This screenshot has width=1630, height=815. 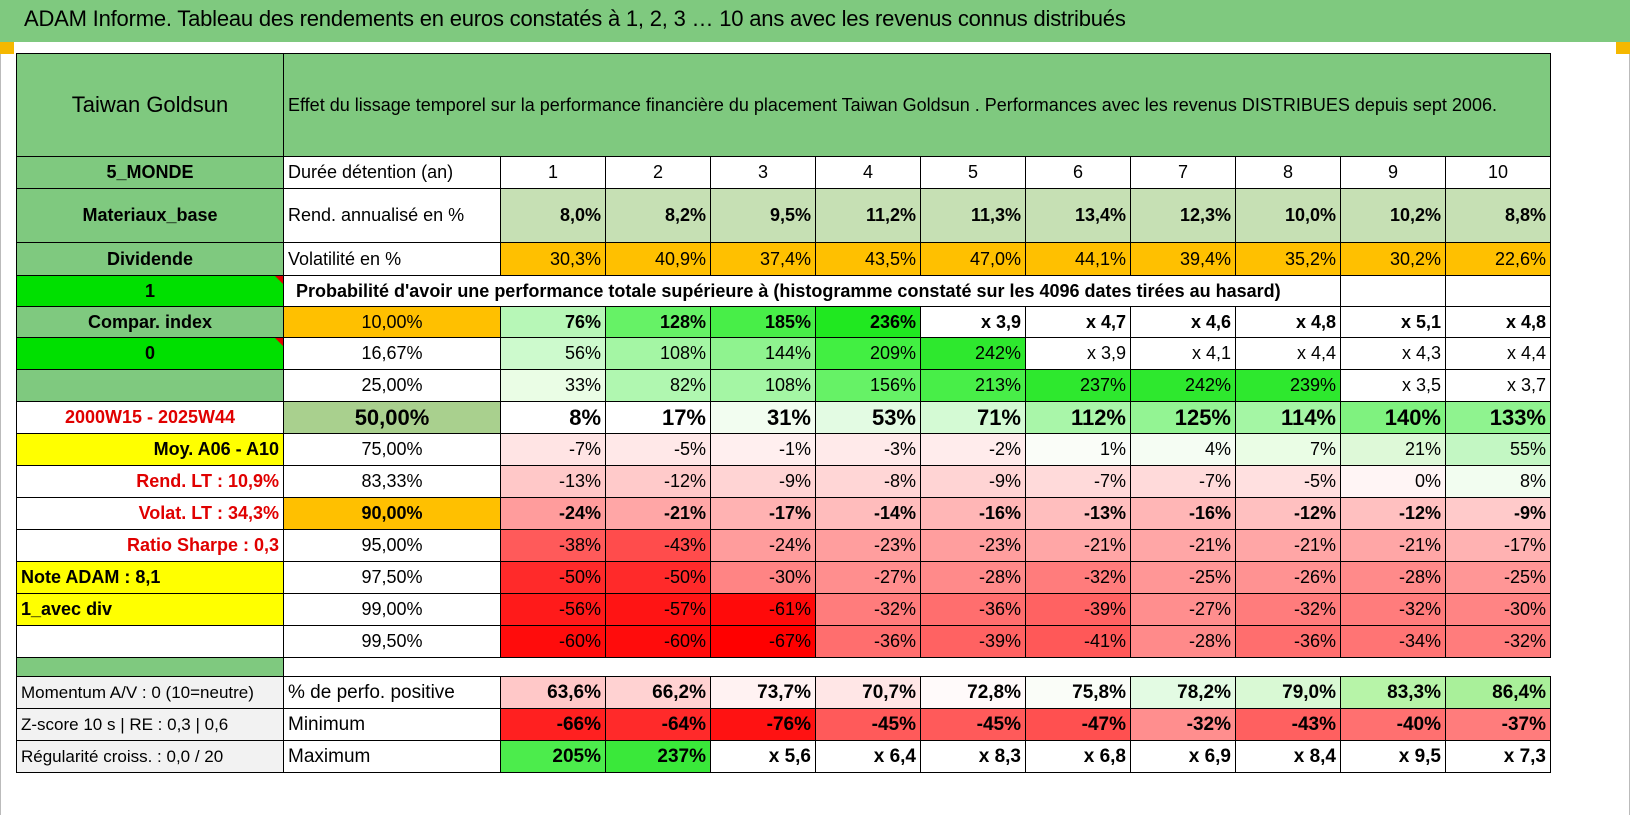 What do you see at coordinates (763, 215) in the screenshot?
I see `rend-cell: 9,5%` at bounding box center [763, 215].